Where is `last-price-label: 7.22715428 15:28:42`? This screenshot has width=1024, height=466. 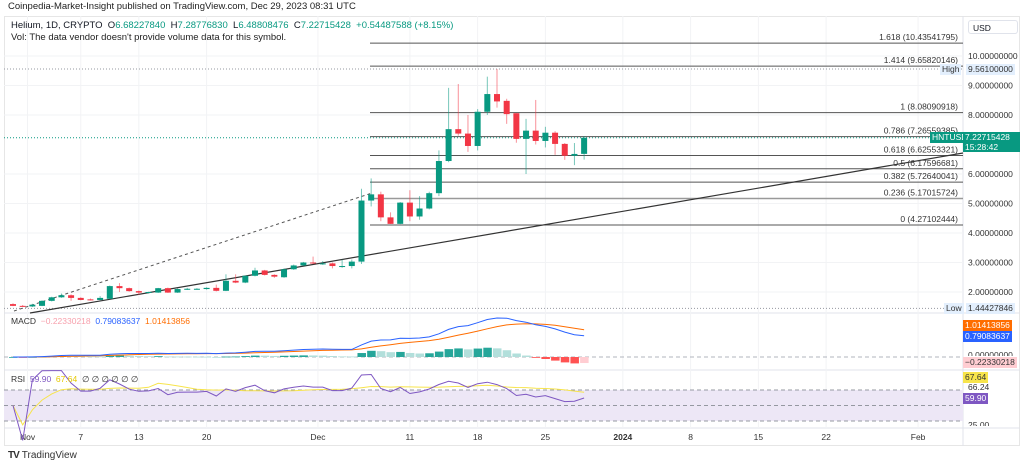 last-price-label: 7.22715428 15:28:42 is located at coordinates (991, 142).